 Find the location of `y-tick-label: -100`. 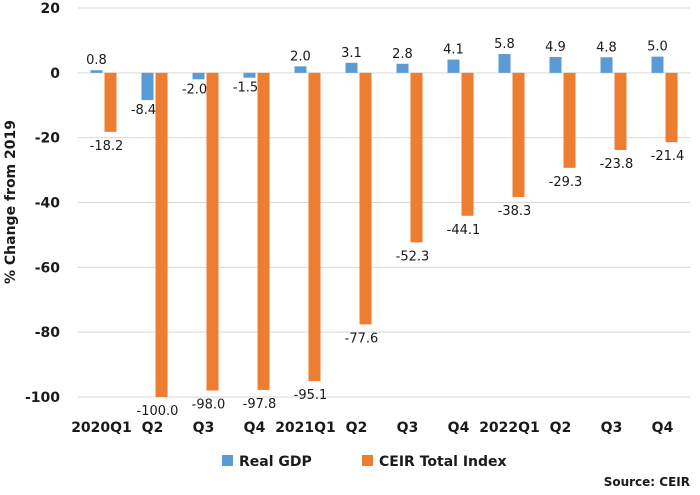

y-tick-label: -100 is located at coordinates (42, 398).